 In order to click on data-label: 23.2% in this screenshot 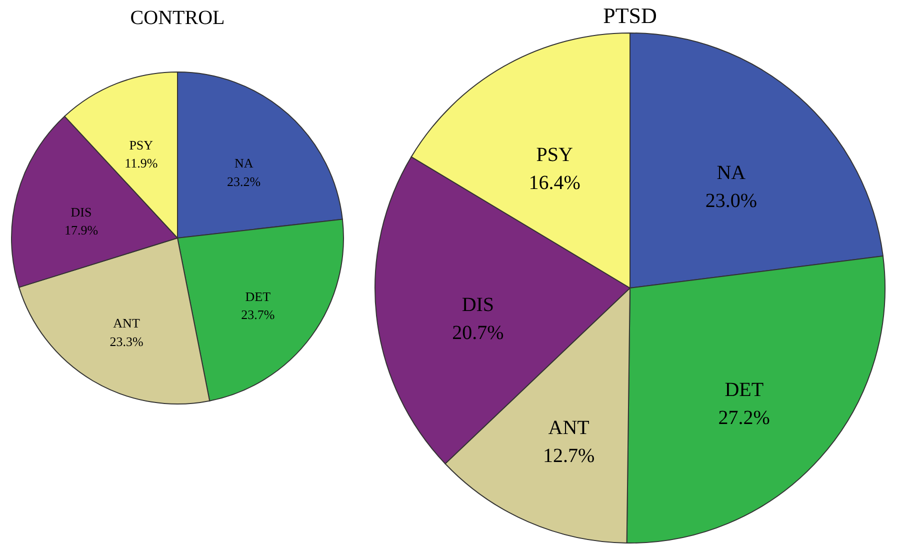, I will do `click(244, 181)`.